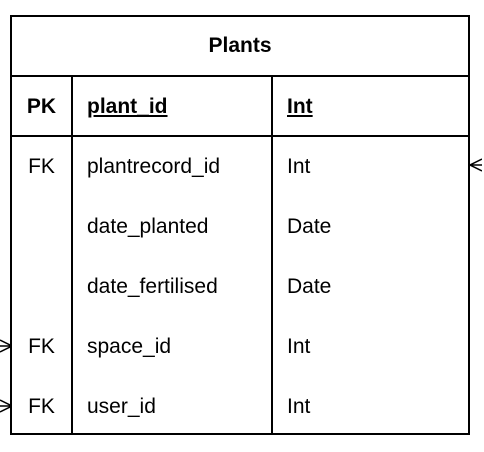  I want to click on entity-title: Plants, so click(240, 47).